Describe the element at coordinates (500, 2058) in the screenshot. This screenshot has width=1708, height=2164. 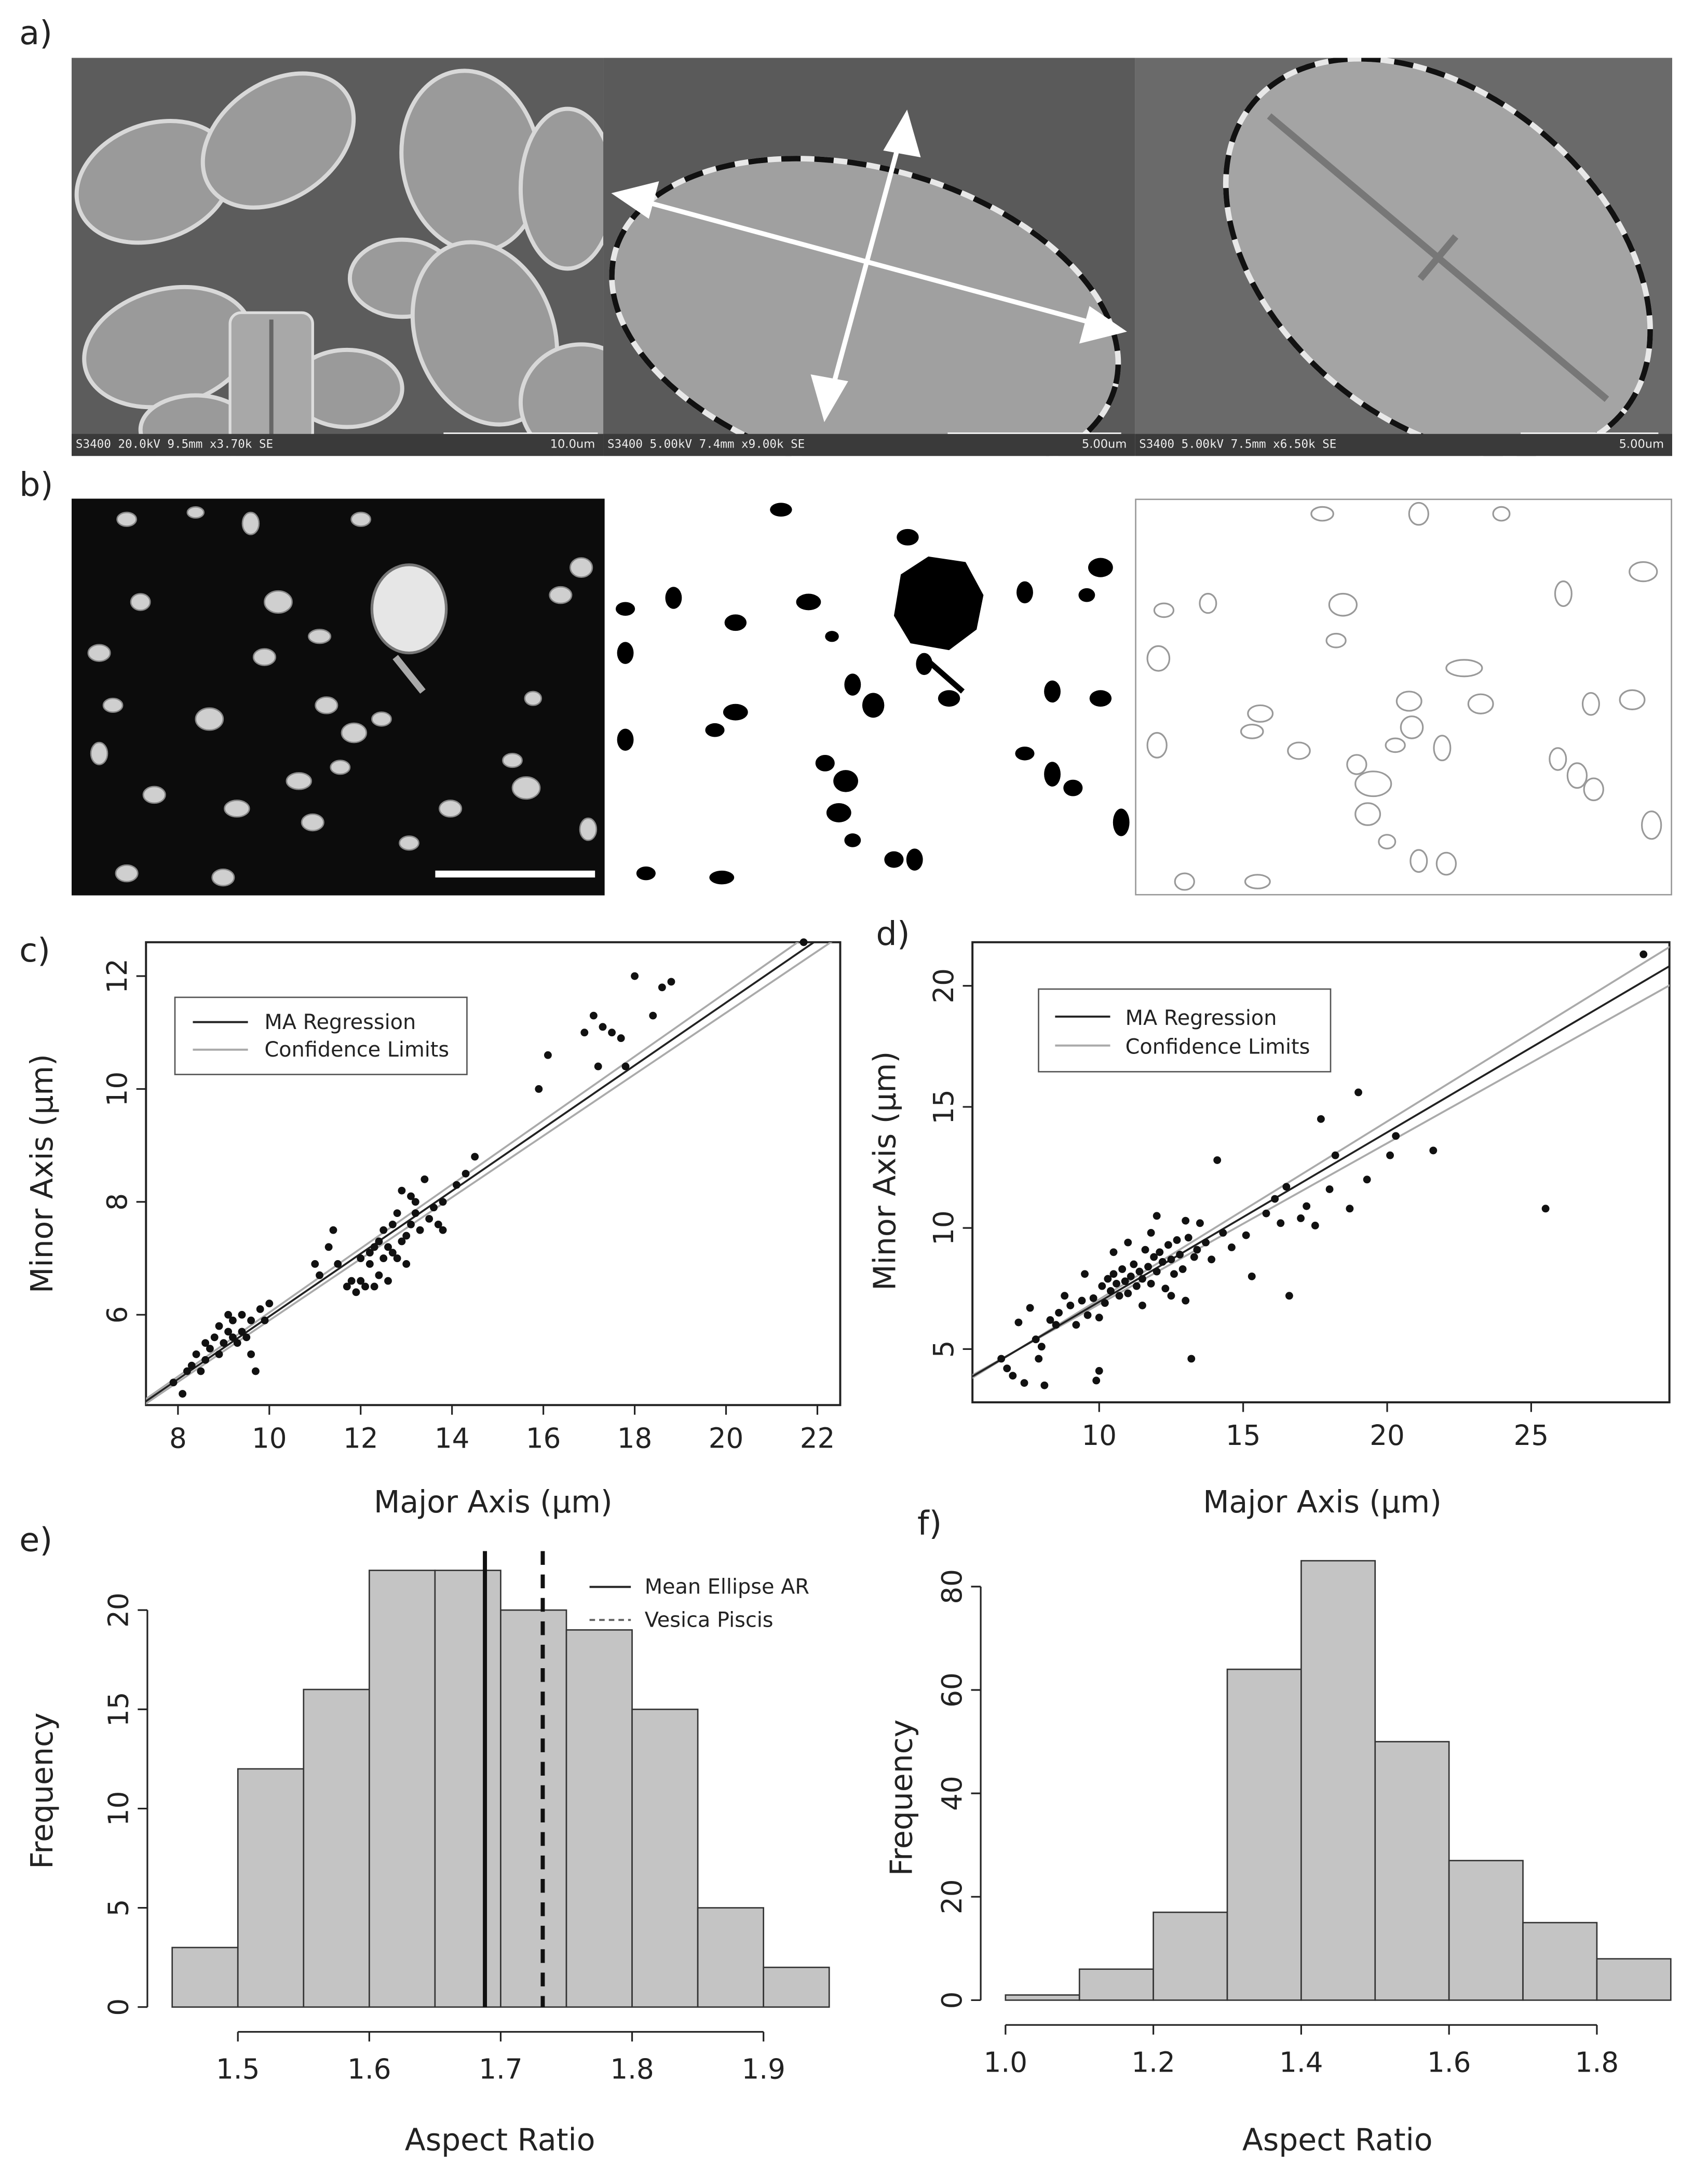
I see `x-axis-e: 1.5 1.6 1.7 1.8 1.9` at that location.